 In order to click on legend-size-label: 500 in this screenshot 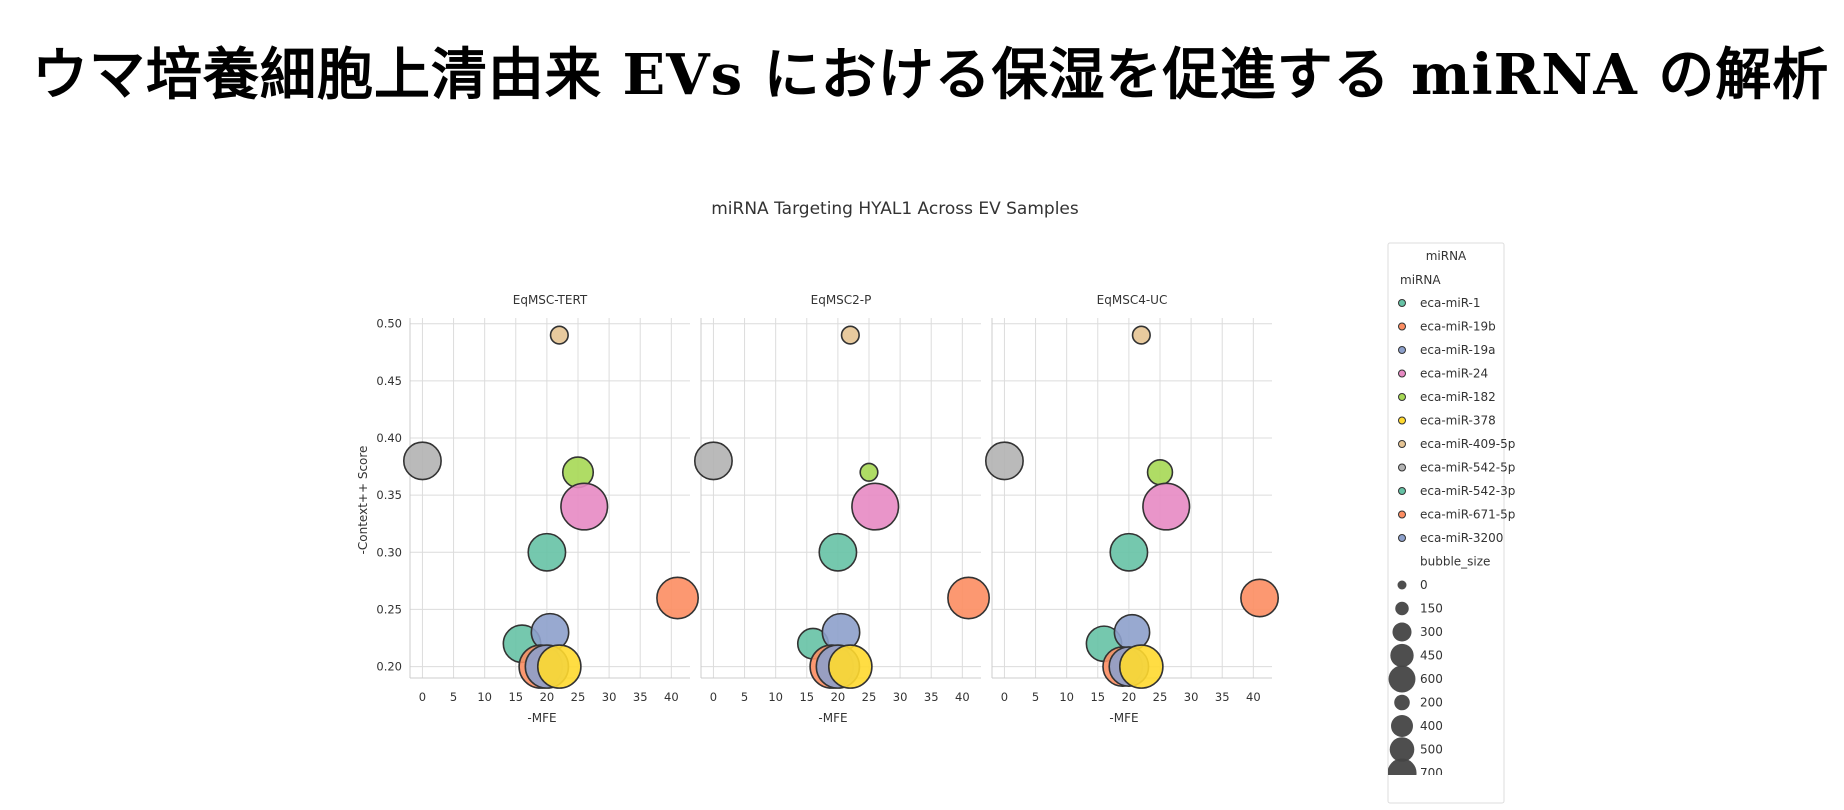, I will do `click(1431, 750)`.